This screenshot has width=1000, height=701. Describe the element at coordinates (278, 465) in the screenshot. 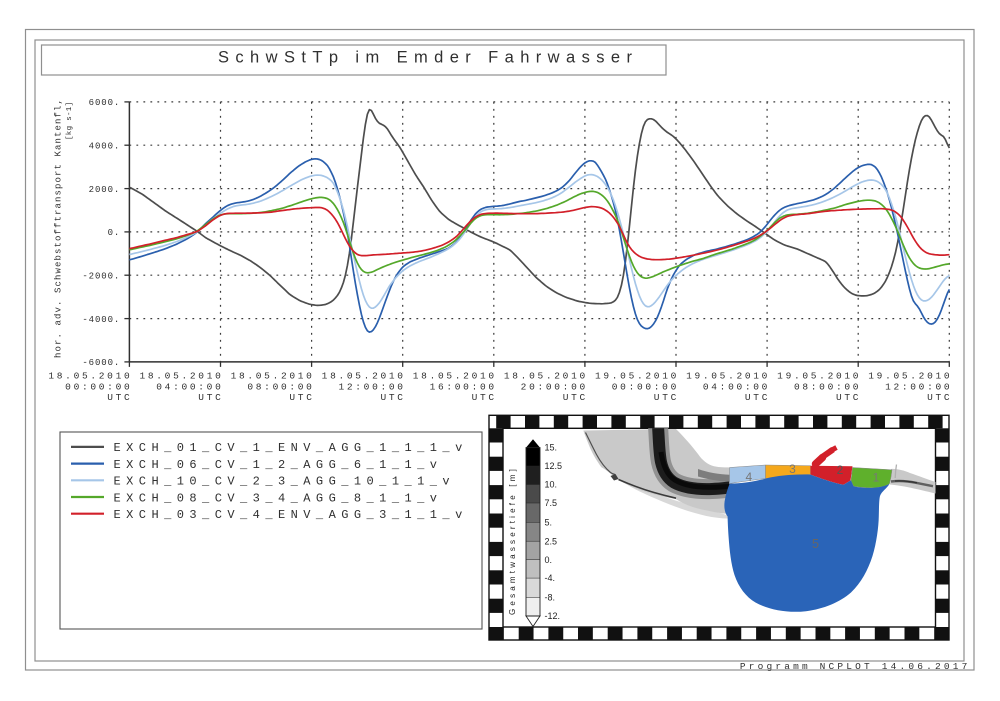

I see `svg-text: EXCH_06_CV_1_2_AGG_6_1_1_v` at that location.